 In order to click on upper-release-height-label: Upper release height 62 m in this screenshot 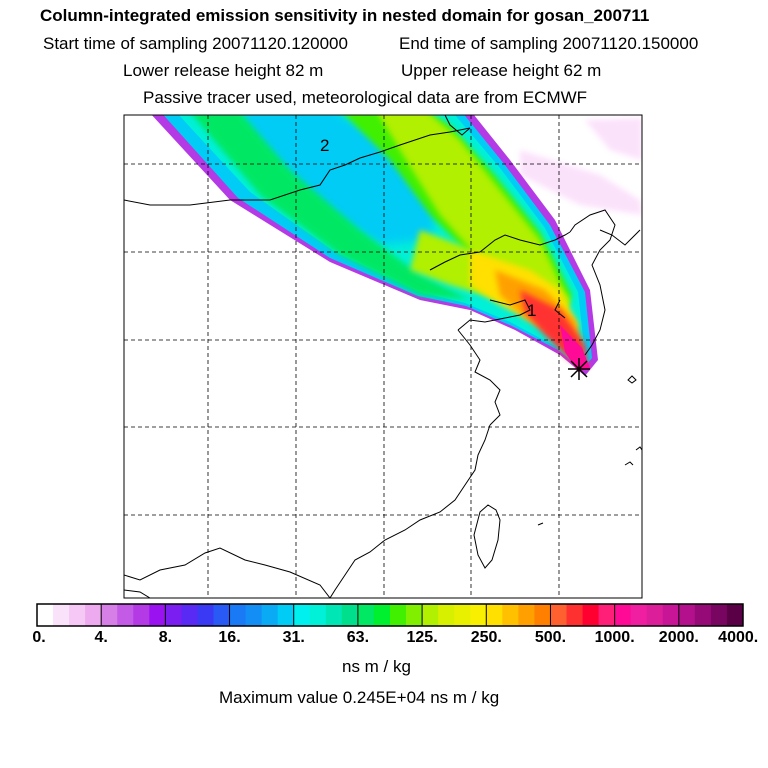, I will do `click(501, 70)`.